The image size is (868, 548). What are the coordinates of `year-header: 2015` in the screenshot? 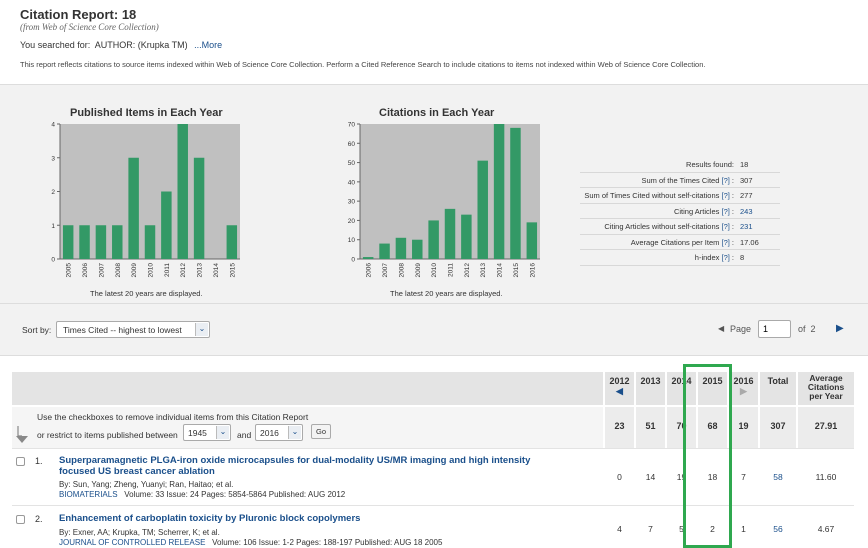 It's located at (712, 381).